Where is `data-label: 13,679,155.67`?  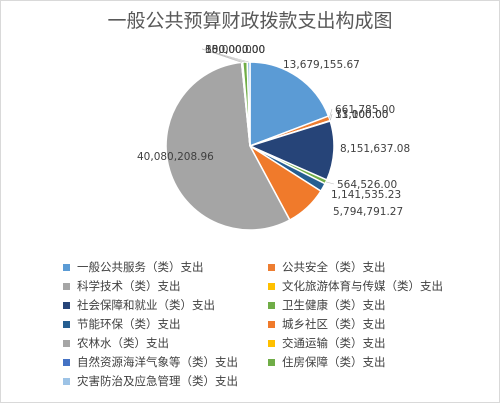
data-label: 13,679,155.67 is located at coordinates (321, 65).